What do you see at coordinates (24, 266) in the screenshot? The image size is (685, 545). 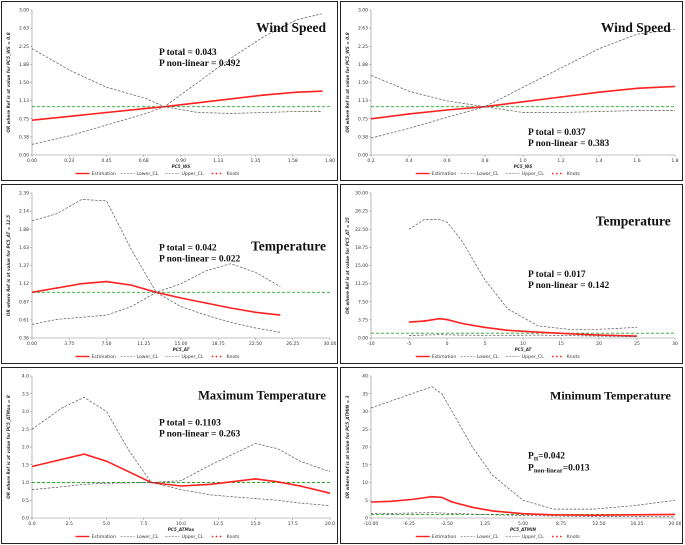 I see `y-tick-label: 1.37` at bounding box center [24, 266].